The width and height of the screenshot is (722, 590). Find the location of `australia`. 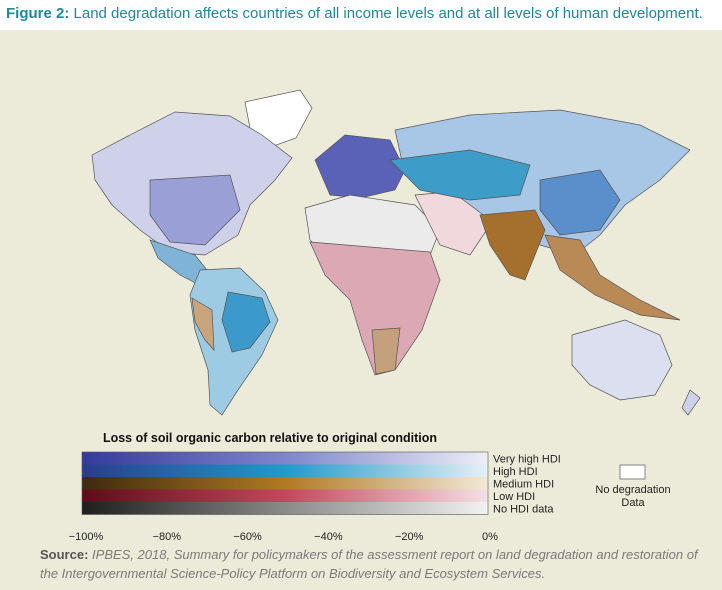

australia is located at coordinates (622, 360).